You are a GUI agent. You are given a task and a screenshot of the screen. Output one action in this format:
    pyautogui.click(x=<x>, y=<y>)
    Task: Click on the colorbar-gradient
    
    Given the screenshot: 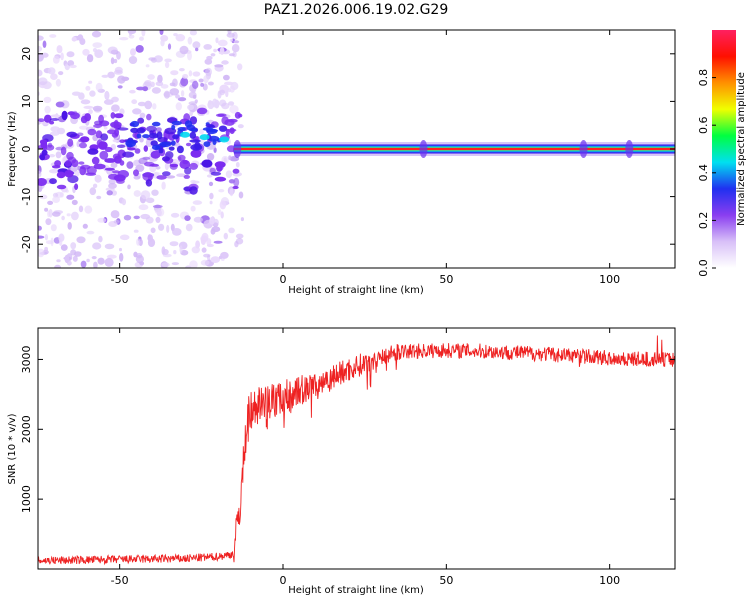 What is the action you would take?
    pyautogui.click(x=724, y=149)
    